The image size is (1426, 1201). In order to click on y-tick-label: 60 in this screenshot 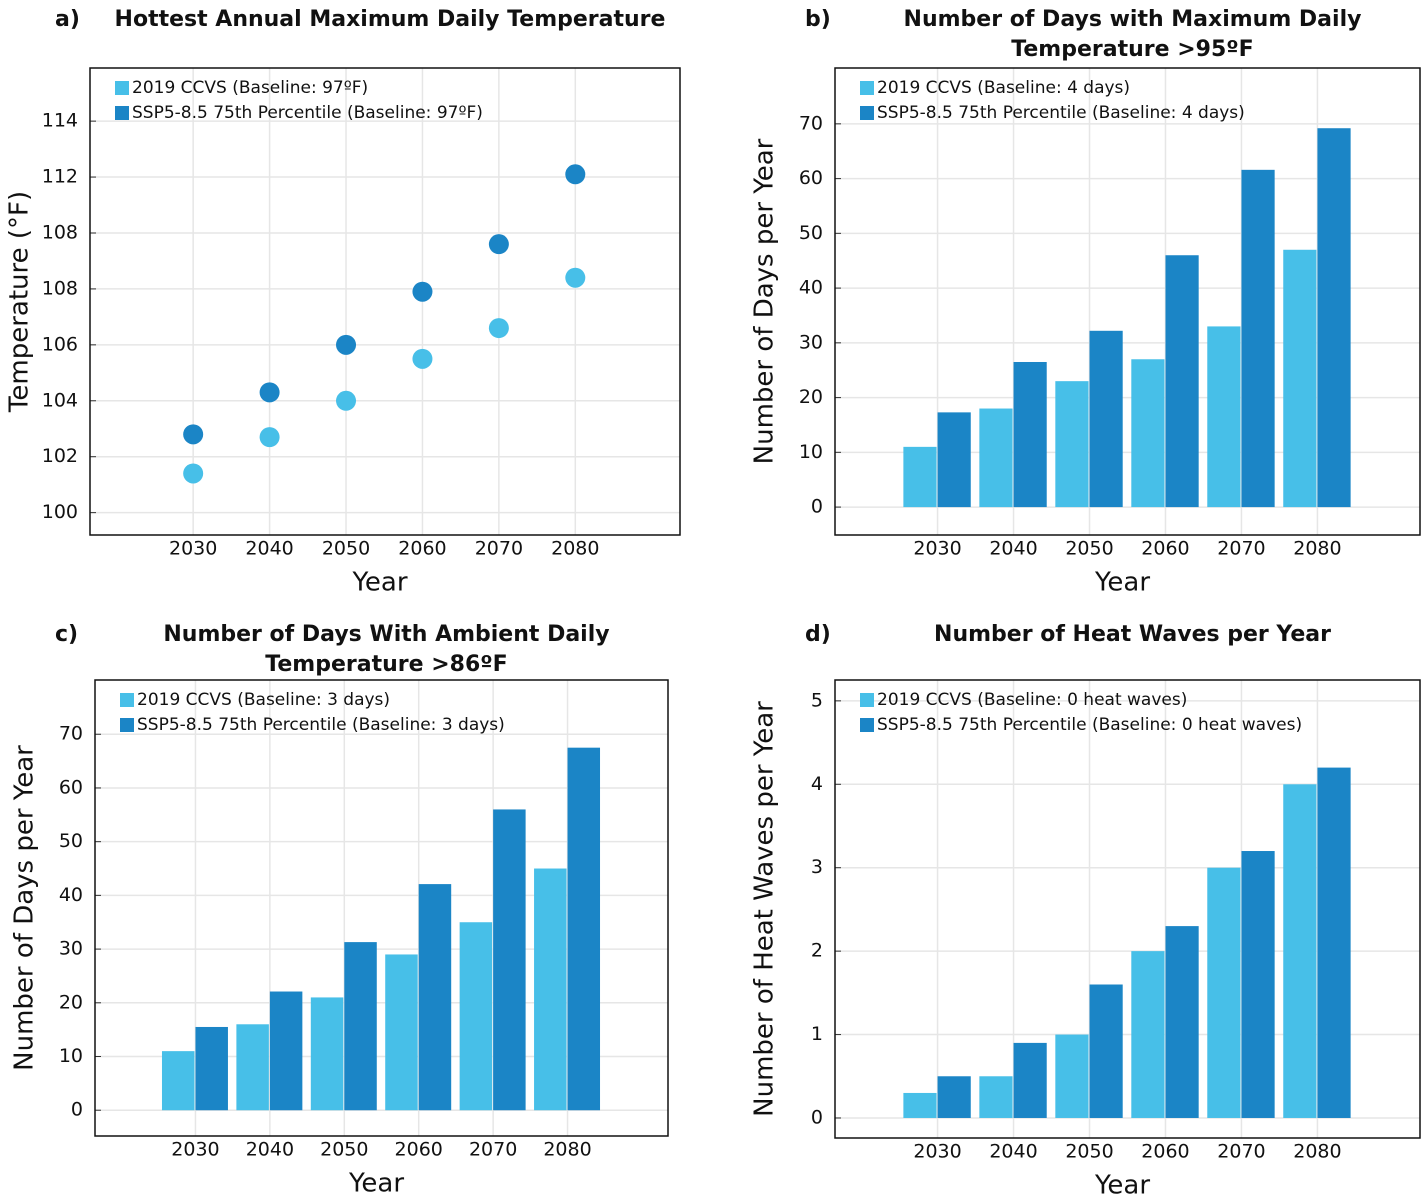, I will do `click(71, 787)`.